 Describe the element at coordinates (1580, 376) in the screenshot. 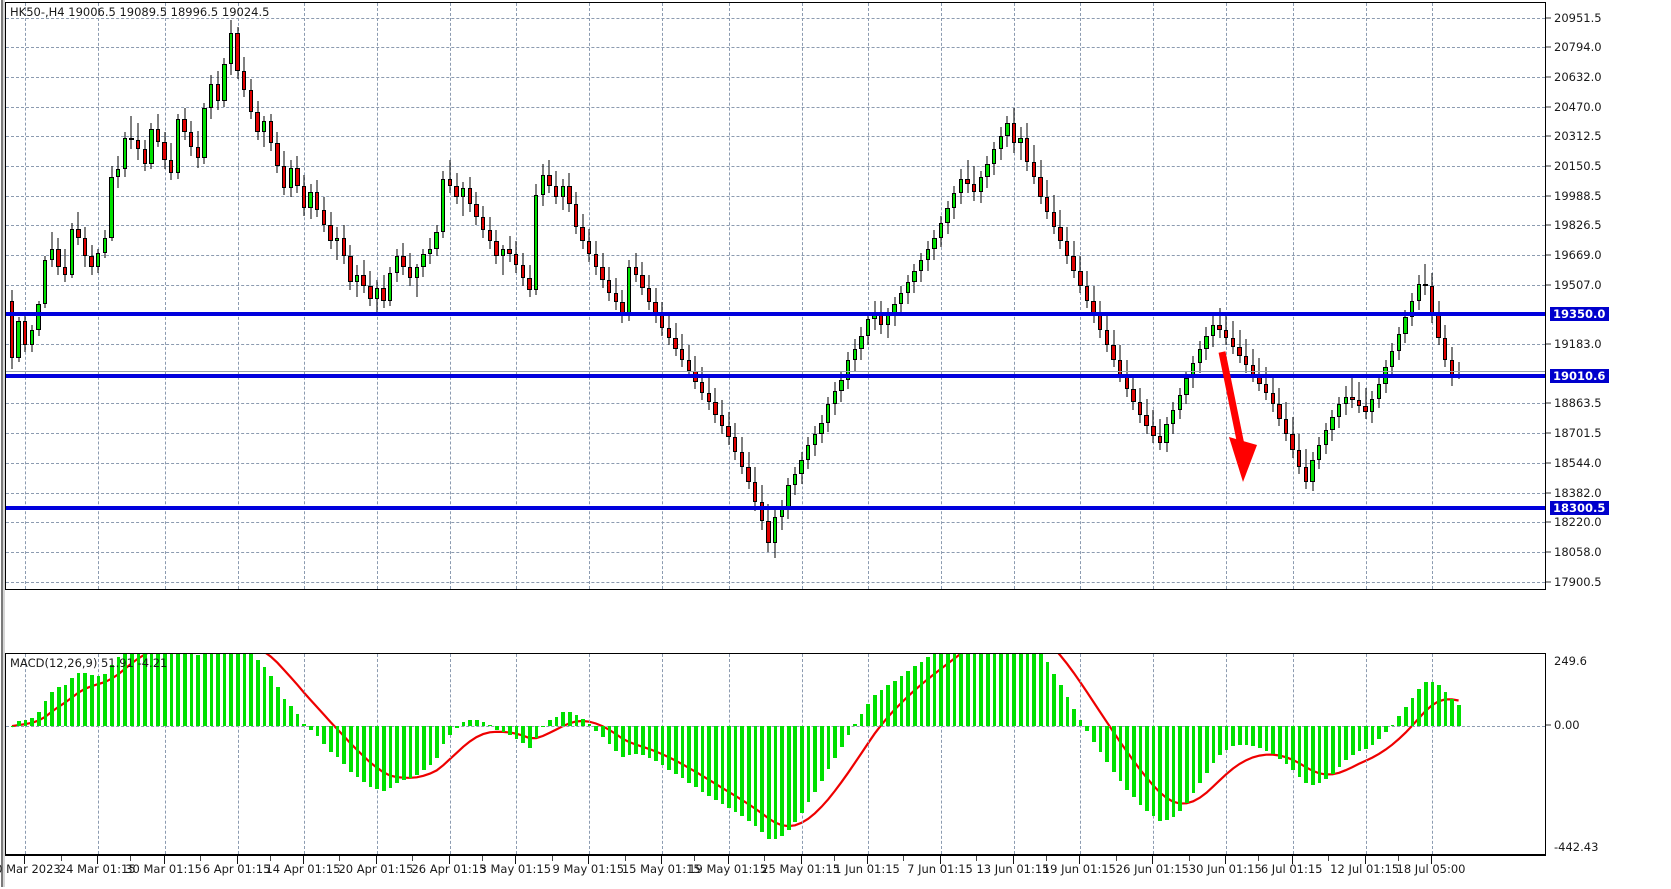

I see `price-level-label: 19010.6` at that location.